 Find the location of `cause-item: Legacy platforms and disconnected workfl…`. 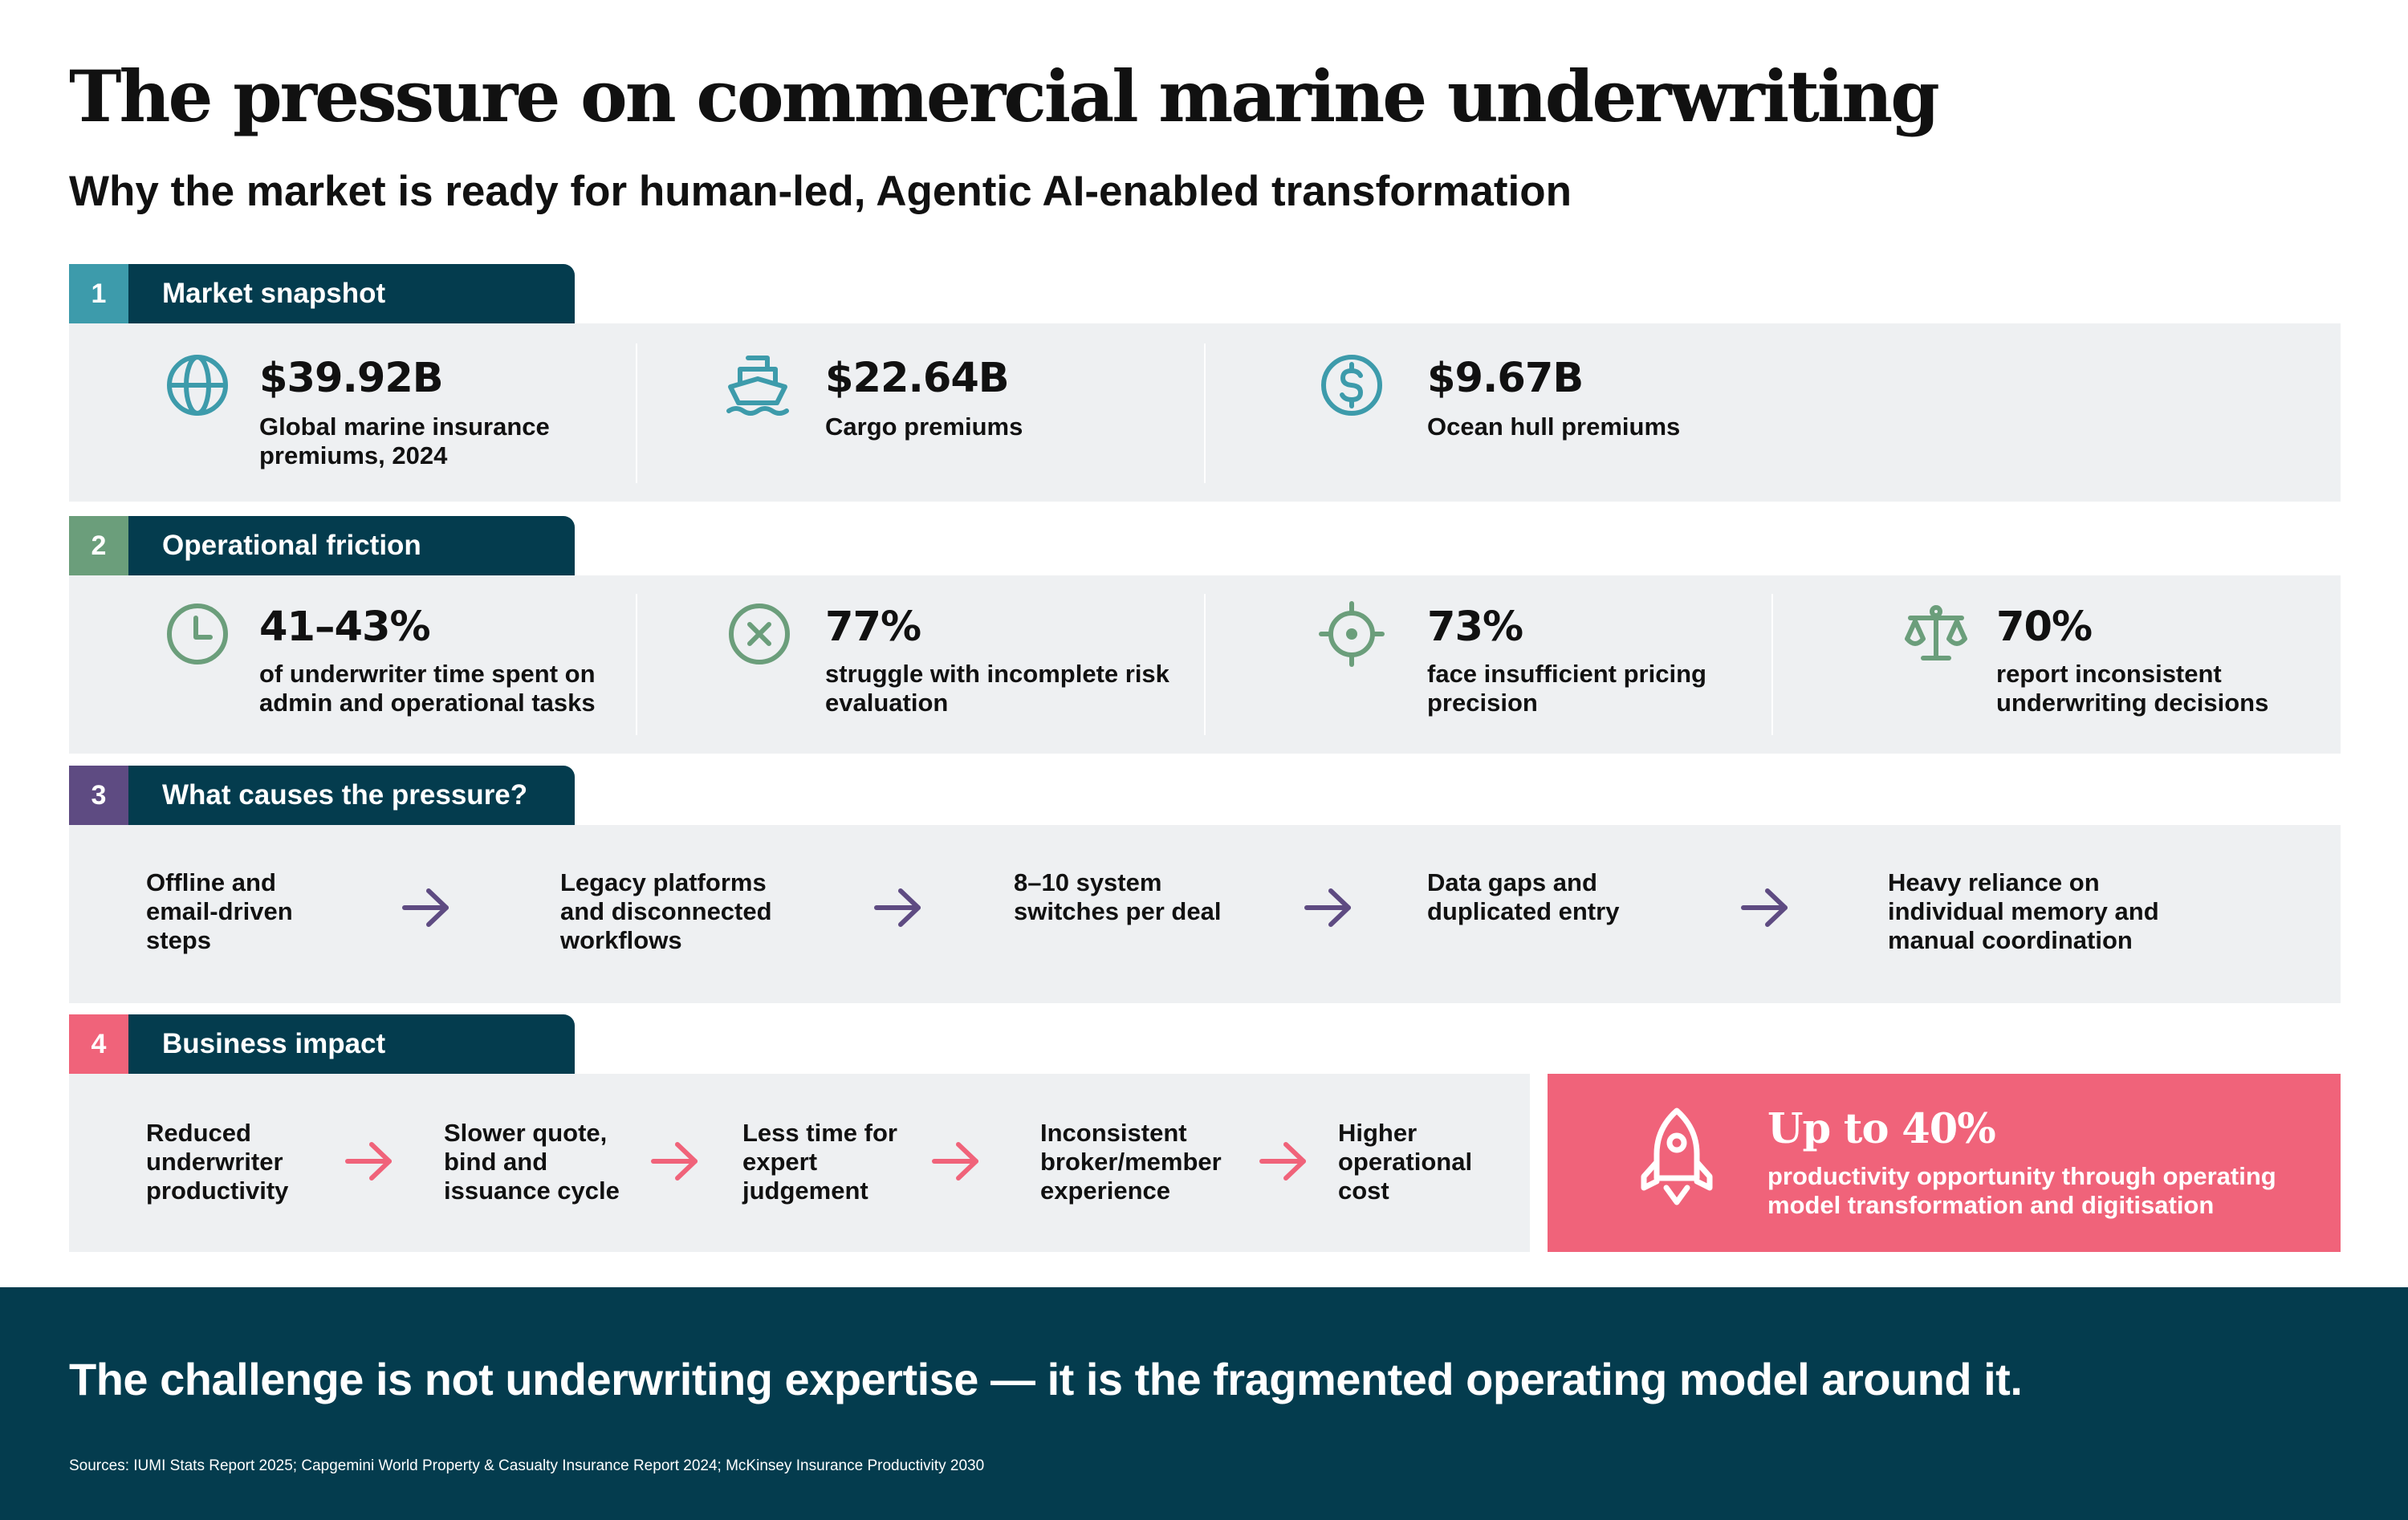

cause-item: Legacy platforms and disconnected workfl… is located at coordinates (666, 911).